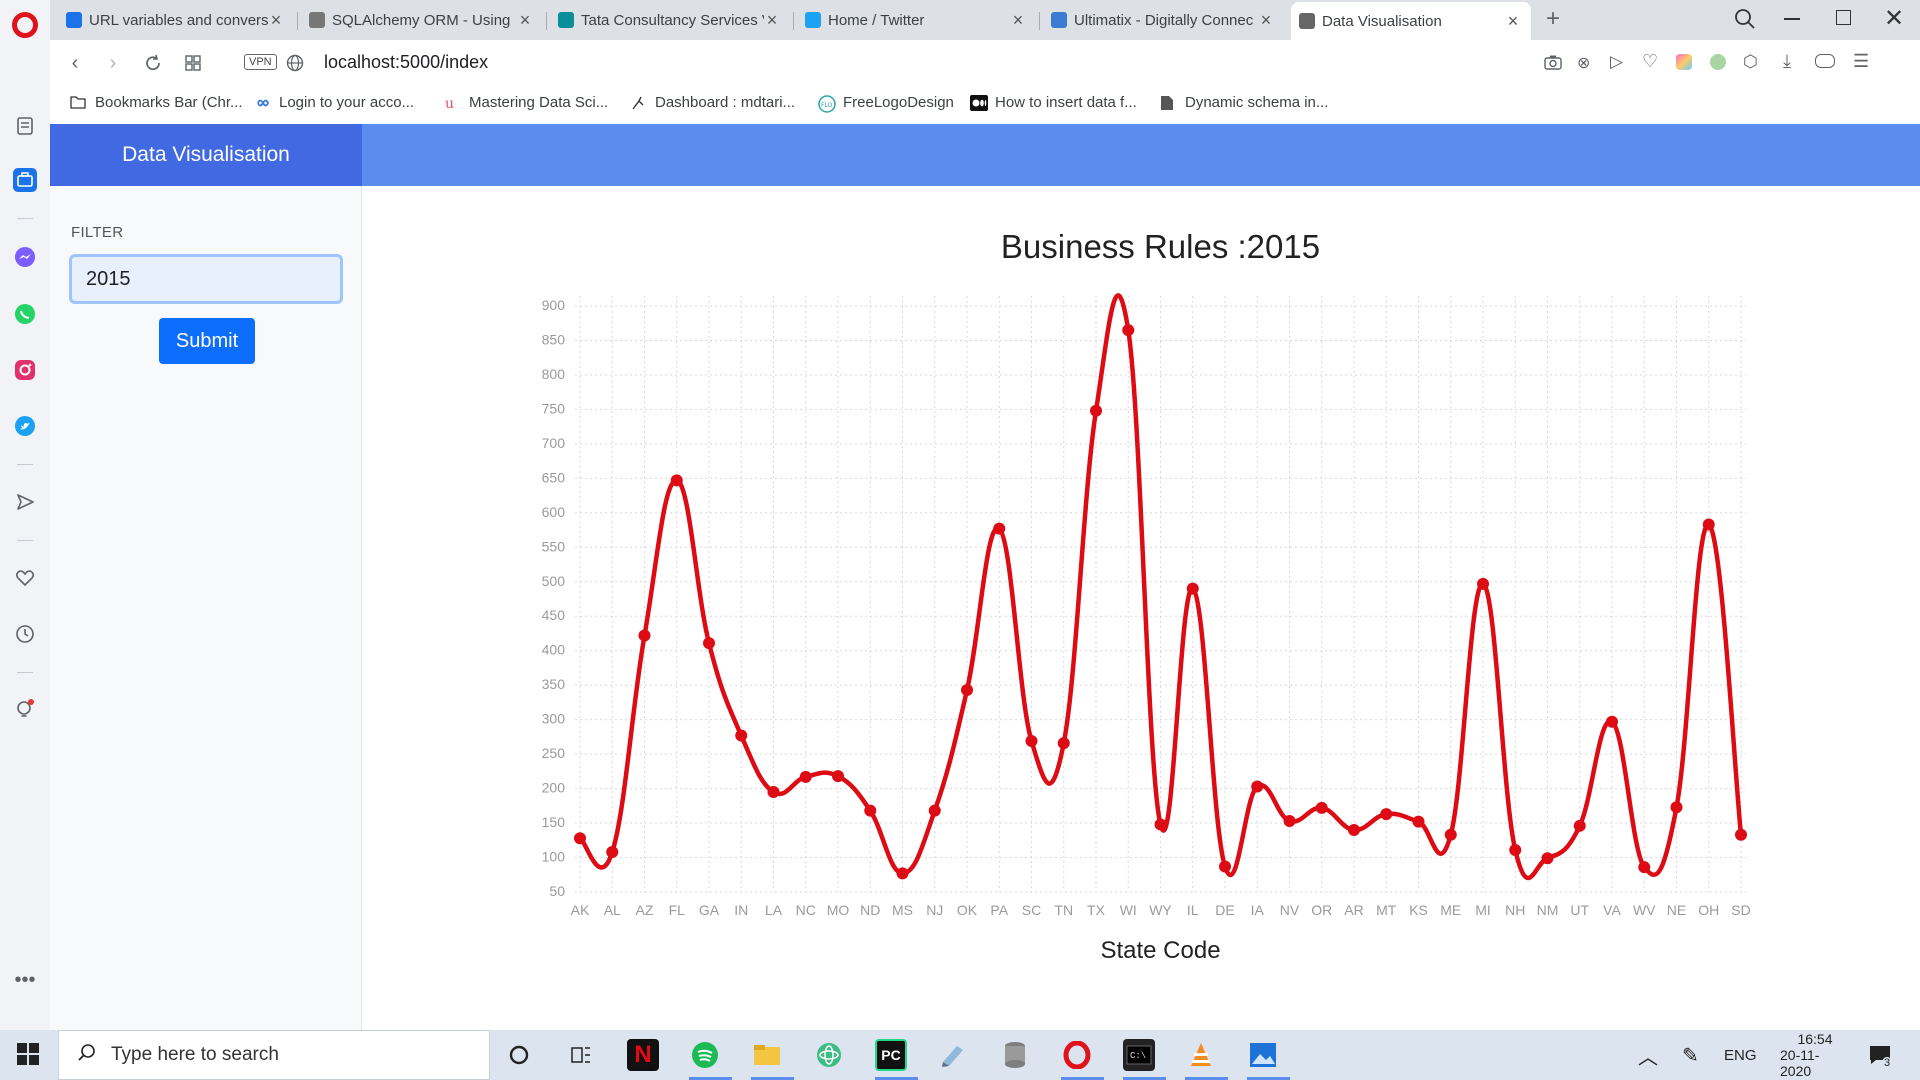  Describe the element at coordinates (1139, 1055) in the screenshot. I see `terminal-icon: C:\` at that location.